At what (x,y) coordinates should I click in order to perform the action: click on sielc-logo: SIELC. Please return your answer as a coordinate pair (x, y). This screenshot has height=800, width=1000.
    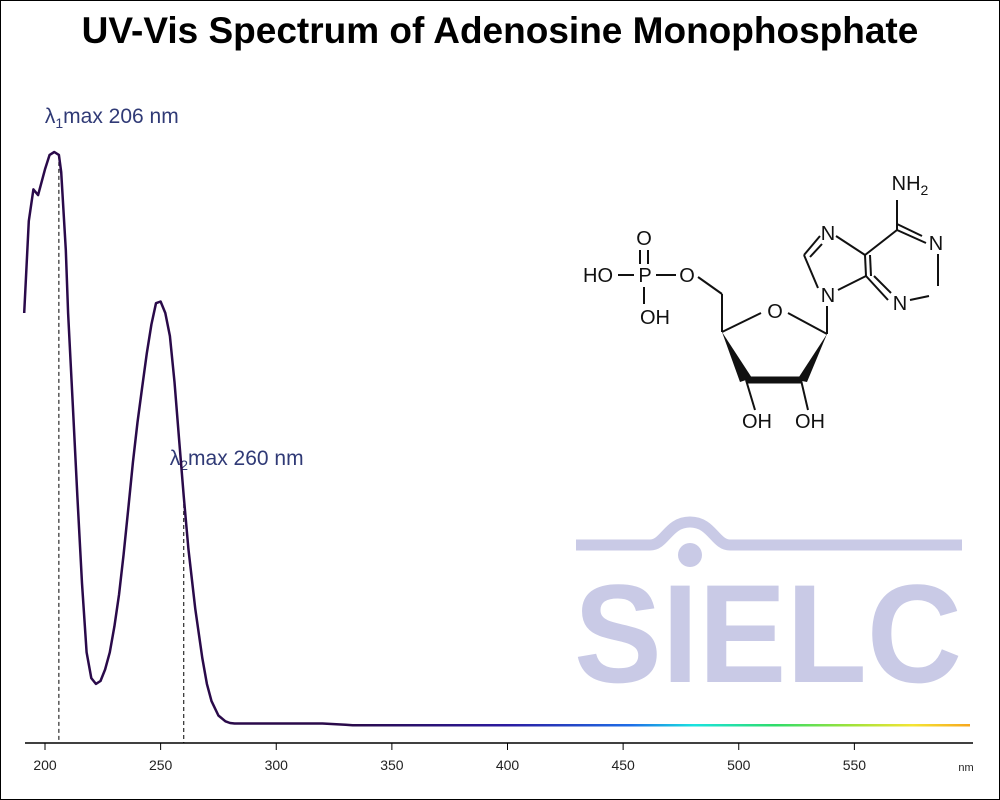
    Looking at the image, I should click on (768, 614).